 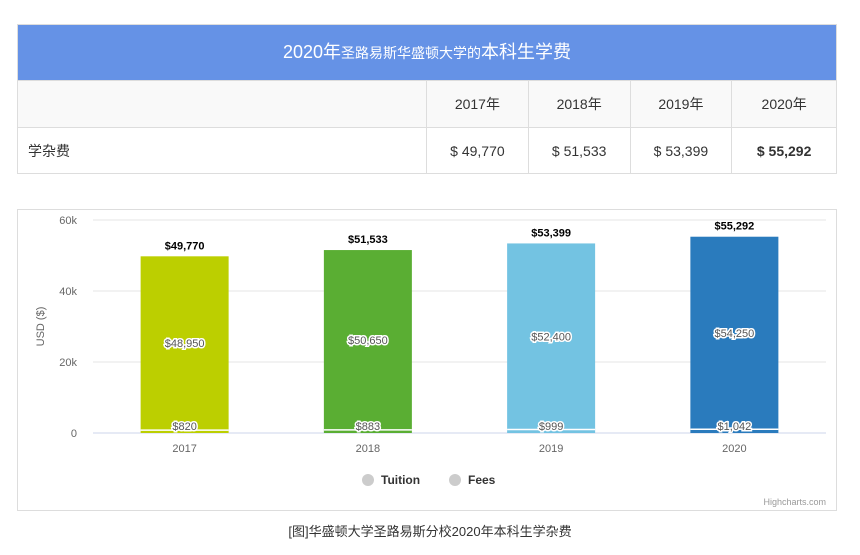 I want to click on header-year-2019: 2019年, so click(x=680, y=104).